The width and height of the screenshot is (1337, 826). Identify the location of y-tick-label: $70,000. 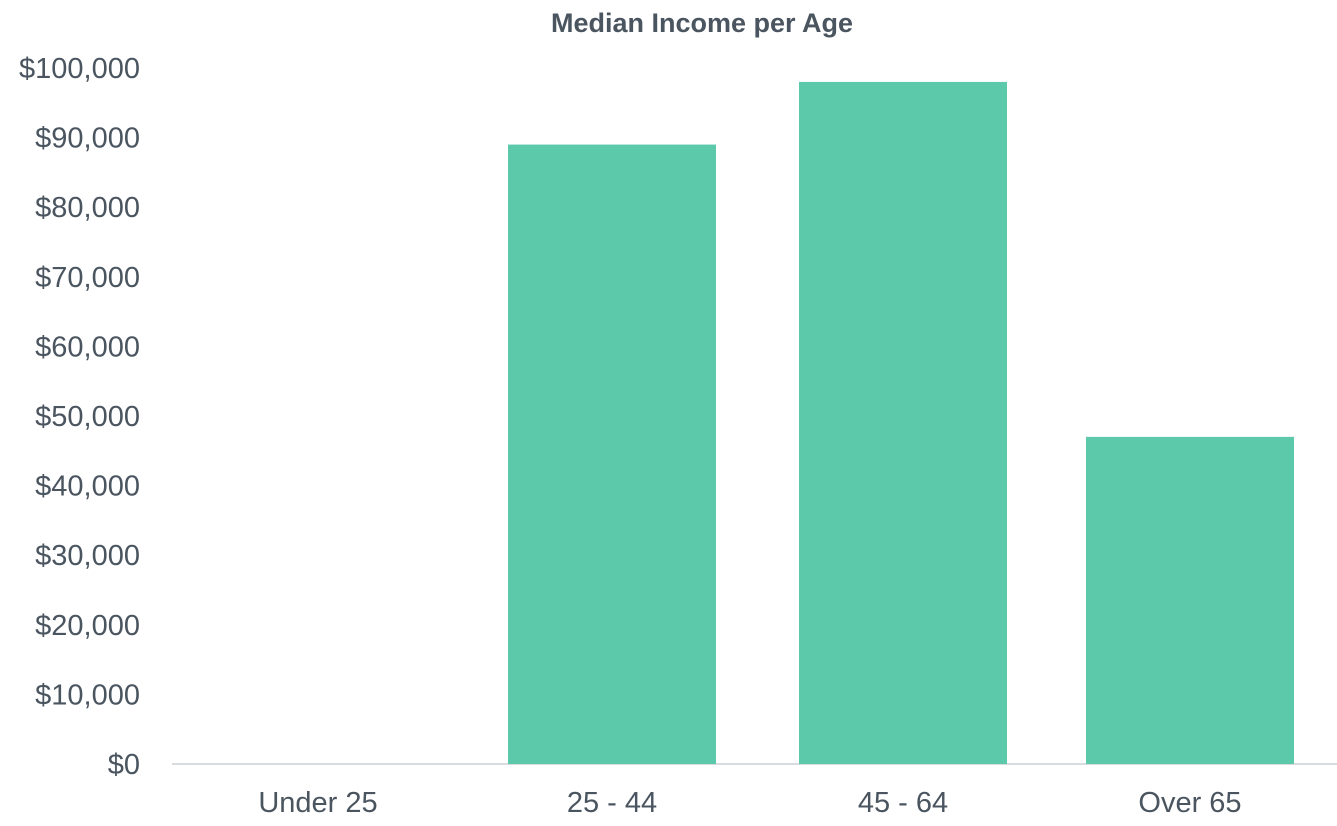
(87, 278).